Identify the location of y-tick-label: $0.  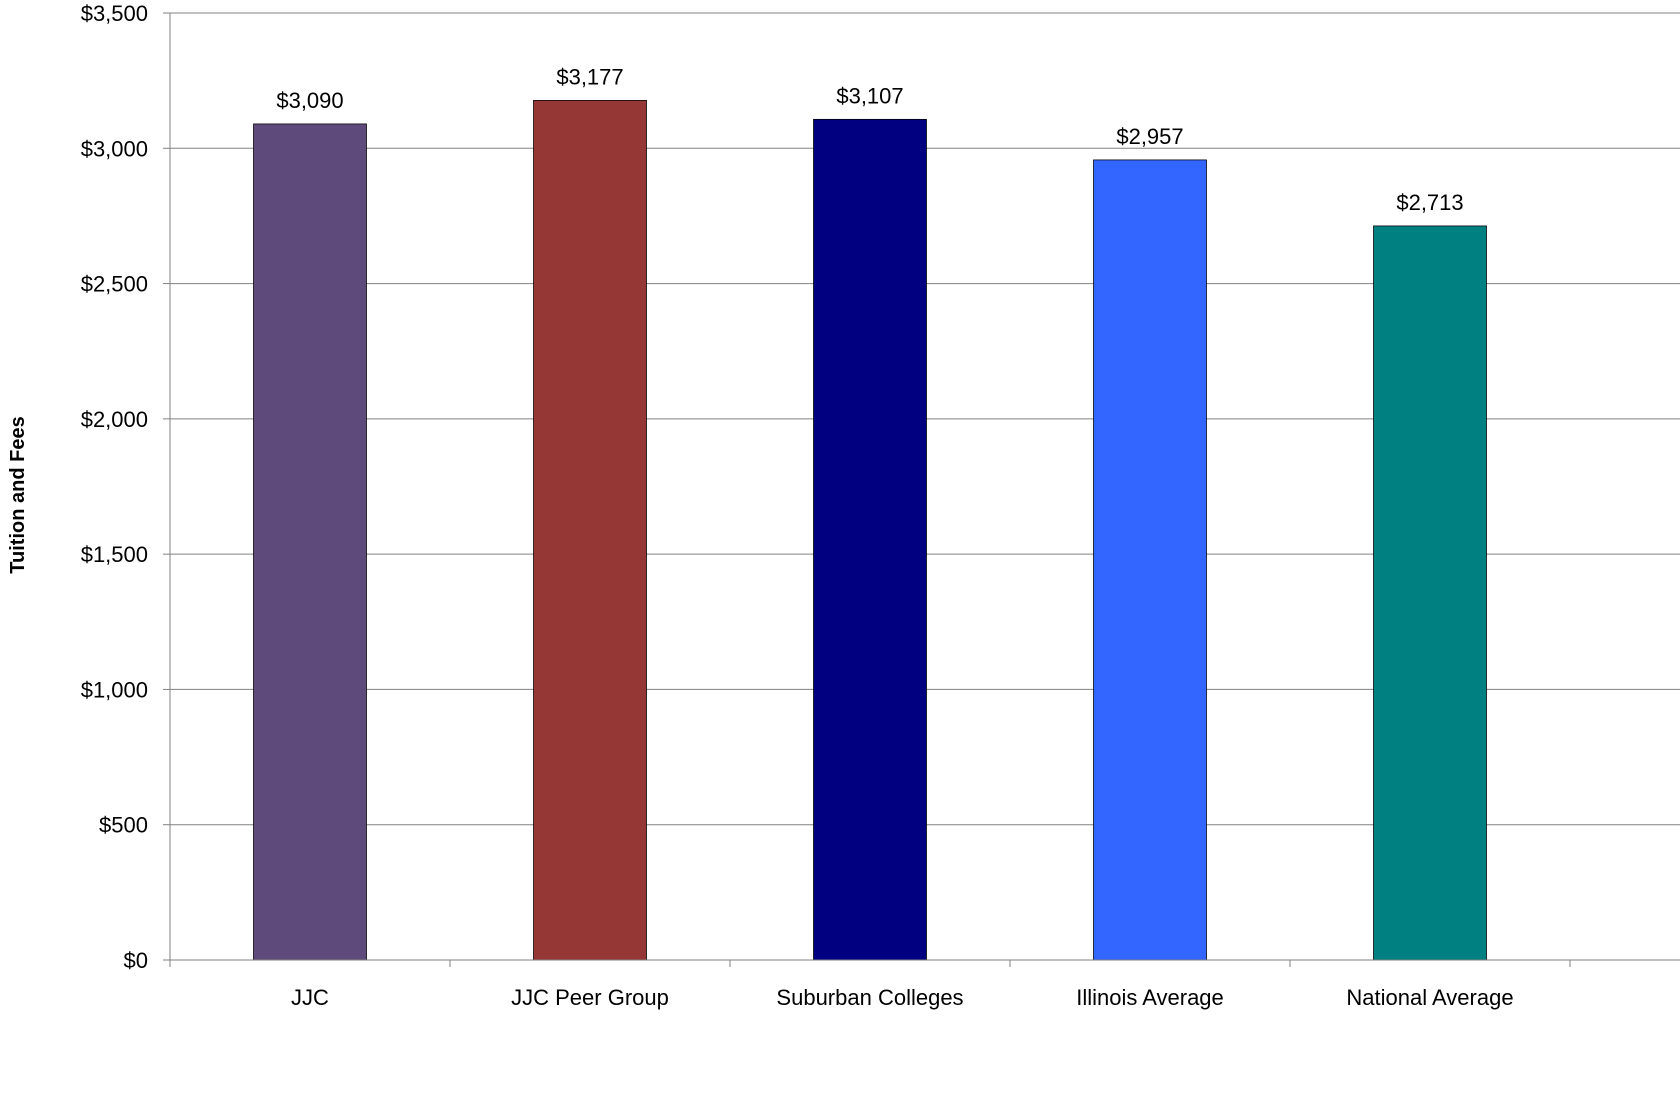
(136, 960).